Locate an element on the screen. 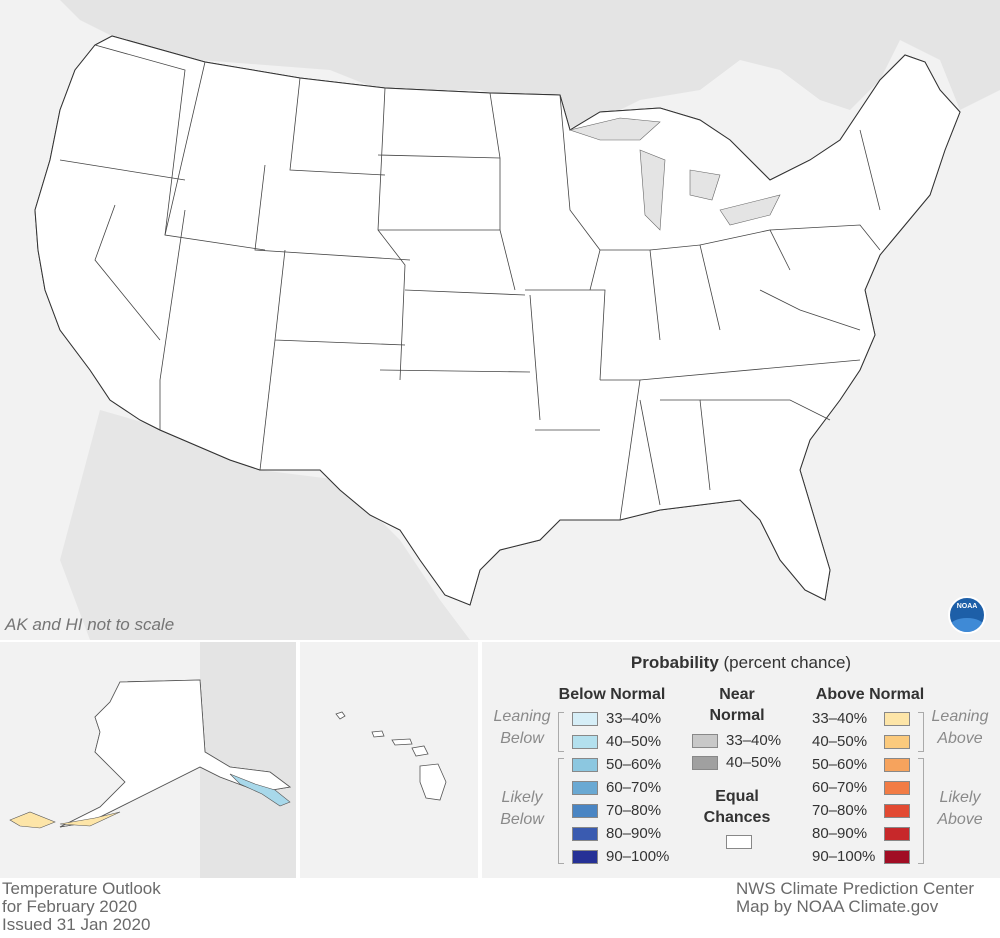 This screenshot has height=938, width=1000. alaska-inset is located at coordinates (148, 760).